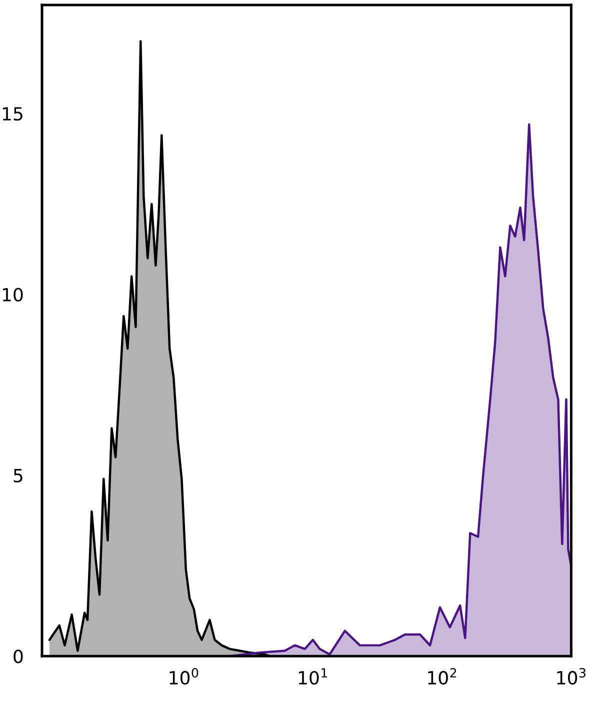 The width and height of the screenshot is (600, 714). I want to click on y-tick-label: 10, so click(12, 295).